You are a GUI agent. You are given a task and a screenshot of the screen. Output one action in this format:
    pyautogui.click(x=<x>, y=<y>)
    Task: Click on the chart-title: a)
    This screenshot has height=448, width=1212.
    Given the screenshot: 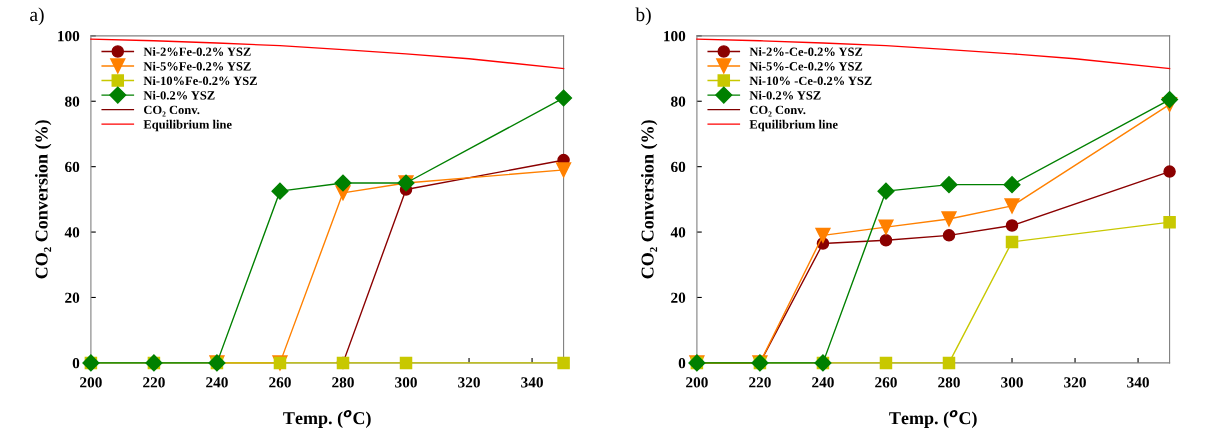 What is the action you would take?
    pyautogui.click(x=37, y=16)
    